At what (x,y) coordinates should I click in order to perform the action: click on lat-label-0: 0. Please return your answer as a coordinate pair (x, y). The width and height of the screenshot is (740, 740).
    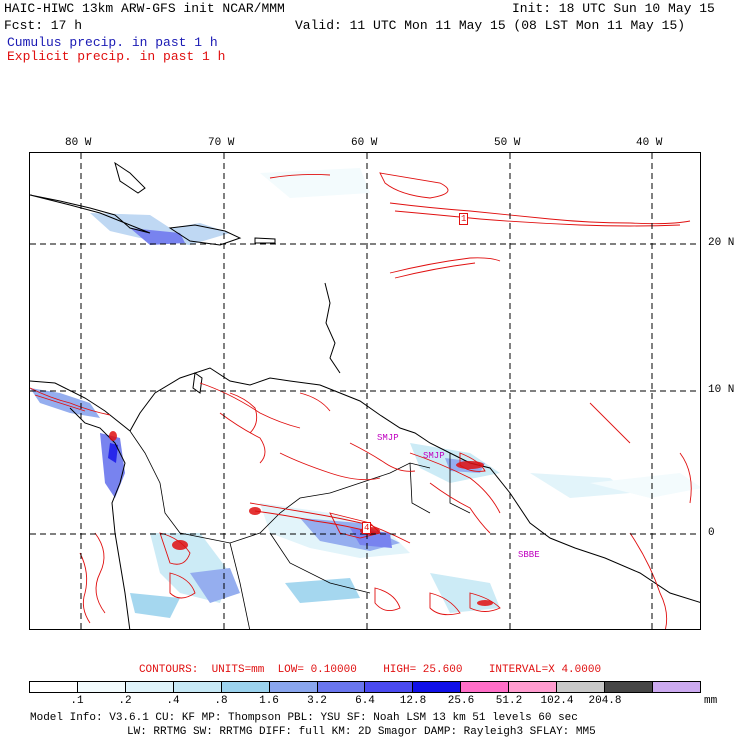
    Looking at the image, I should click on (711, 533).